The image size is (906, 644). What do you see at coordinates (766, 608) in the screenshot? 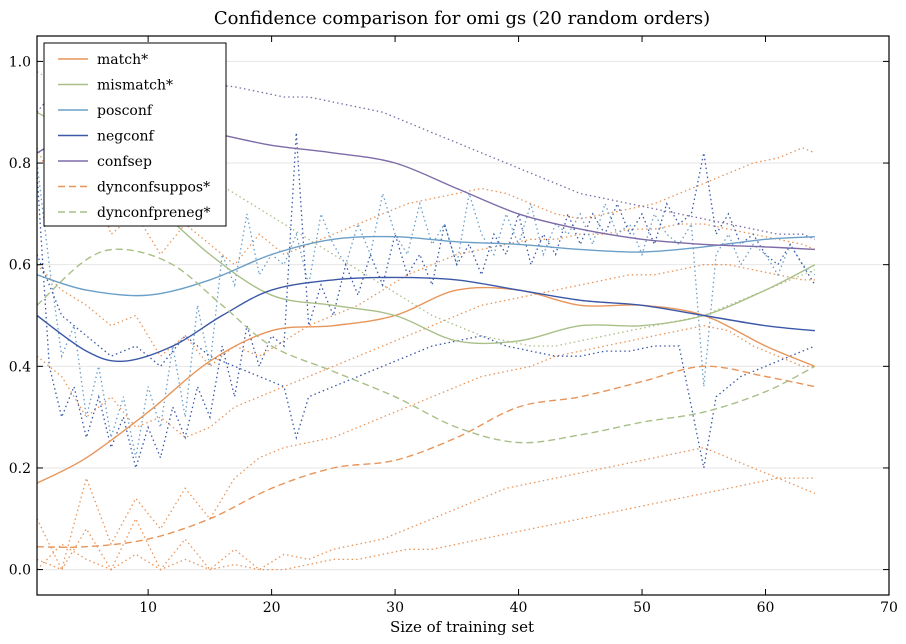
I see `x-tick-label-5: 60` at bounding box center [766, 608].